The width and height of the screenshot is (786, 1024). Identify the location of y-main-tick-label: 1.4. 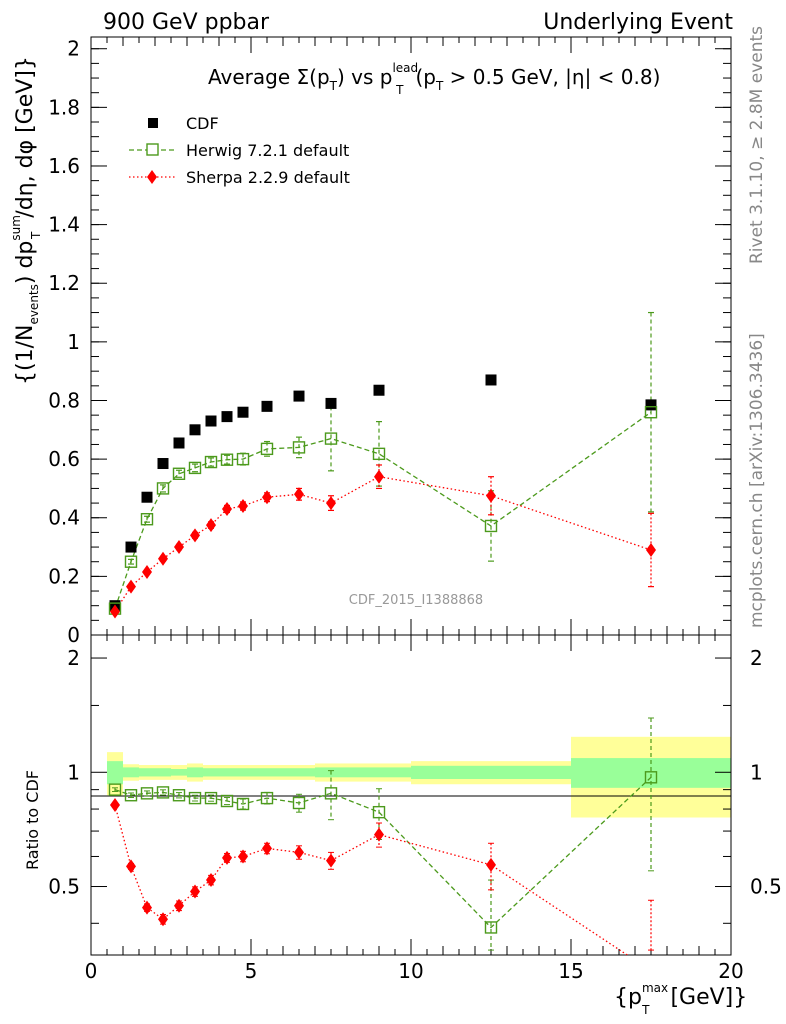
(64, 225).